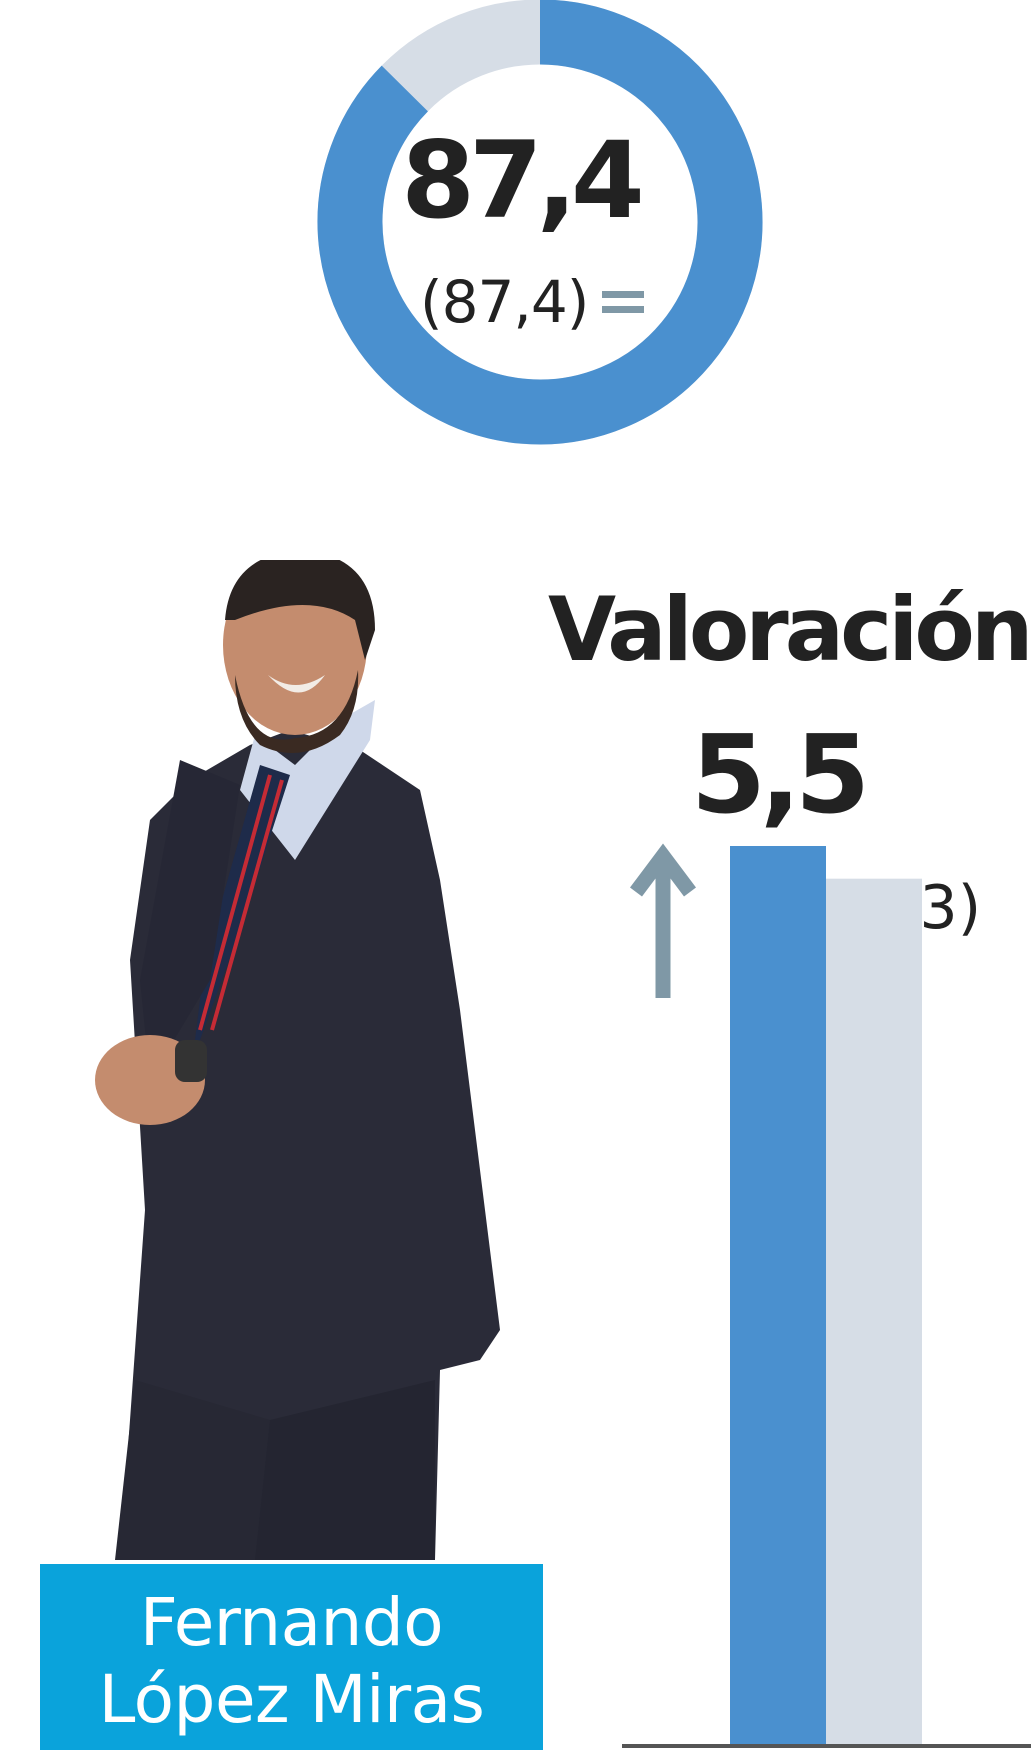 Image resolution: width=1031 pixels, height=1750 pixels. What do you see at coordinates (504, 302) in the screenshot?
I see `donut-previous-label: (87,4)` at bounding box center [504, 302].